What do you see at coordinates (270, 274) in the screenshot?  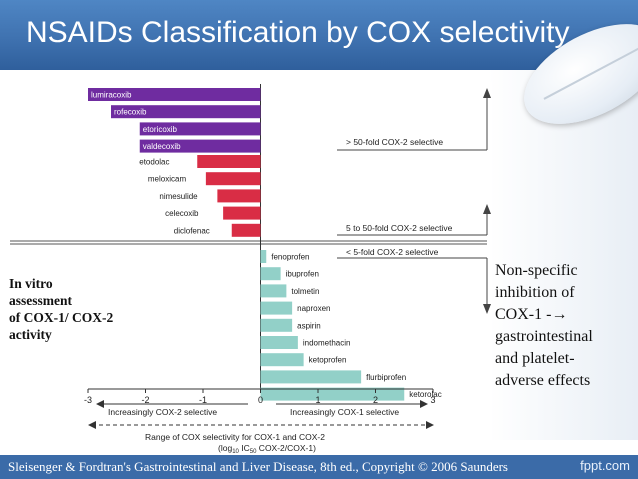 I see `bar-ibuprofen` at bounding box center [270, 274].